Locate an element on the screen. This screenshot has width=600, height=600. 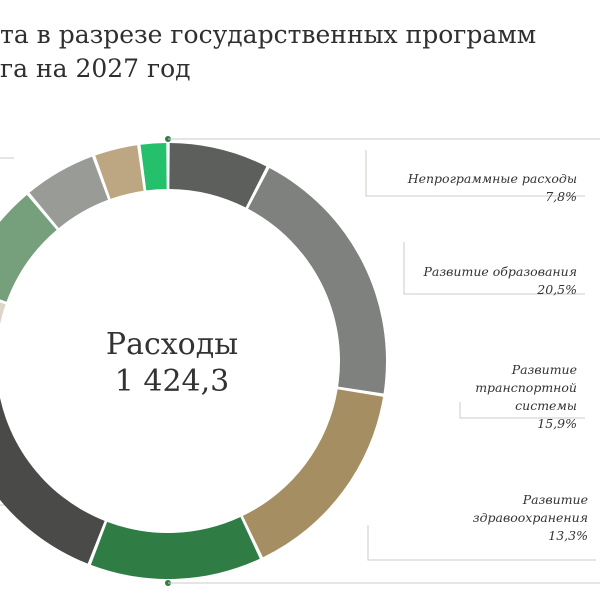
label-развитие-здравоохранения: Развитие здравоохранения 13,3% is located at coordinates (530, 517).